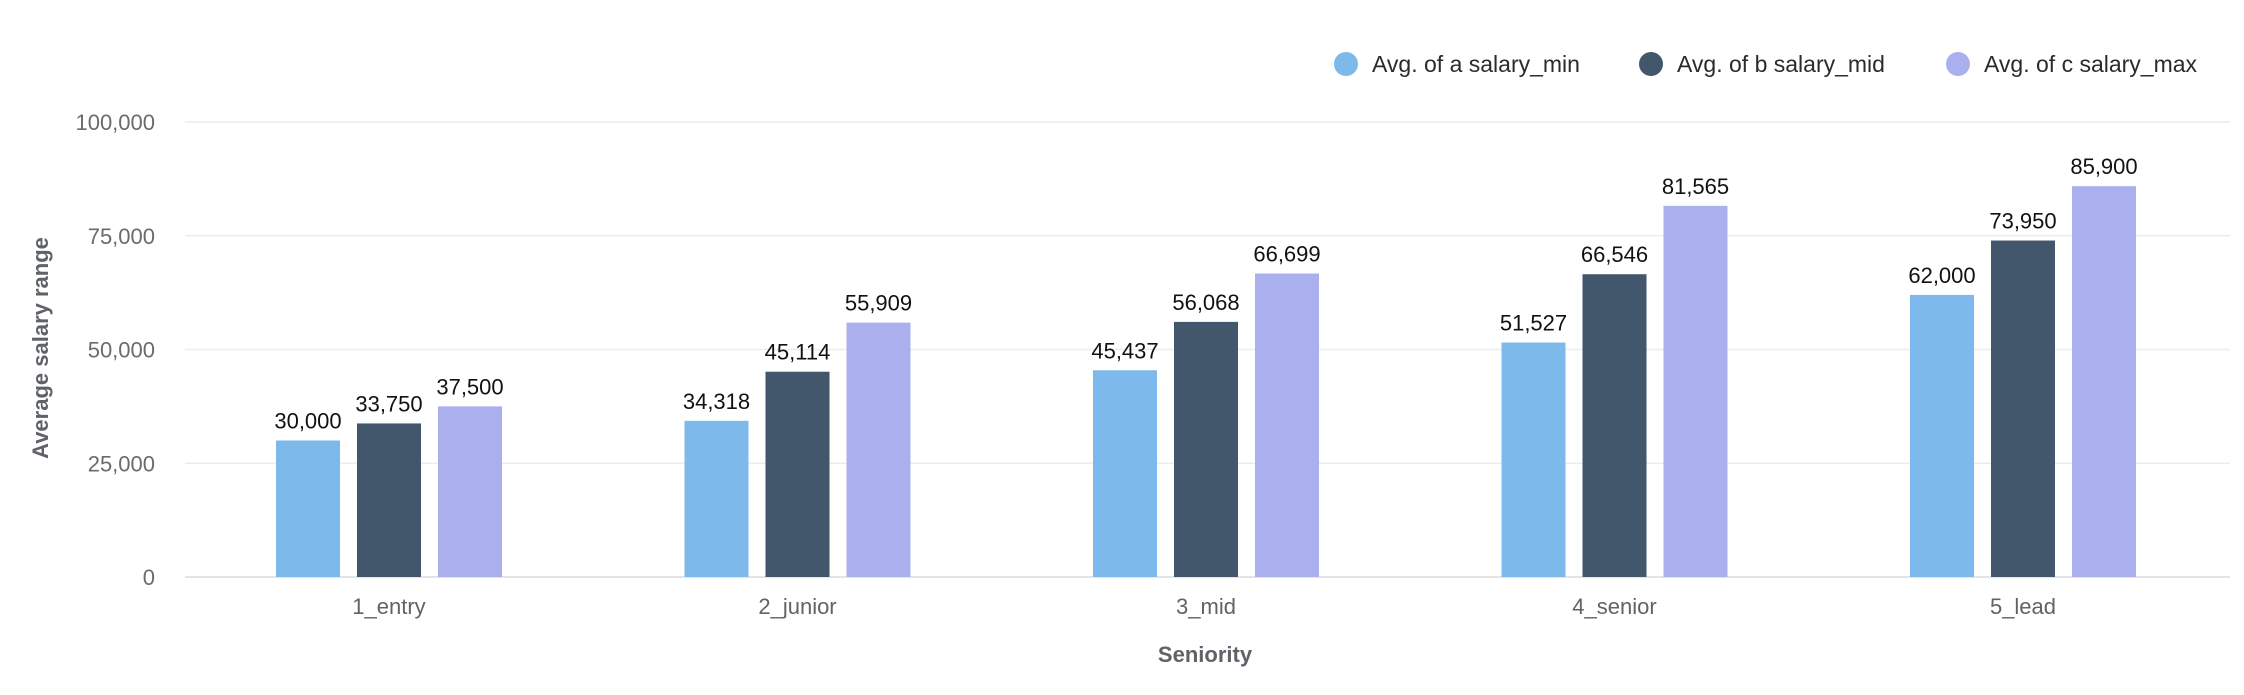 This screenshot has width=2244, height=695. I want to click on x-axis-ticks: 1_entry 2_junior 3_mid 4_senior 5_lead, so click(1204, 606).